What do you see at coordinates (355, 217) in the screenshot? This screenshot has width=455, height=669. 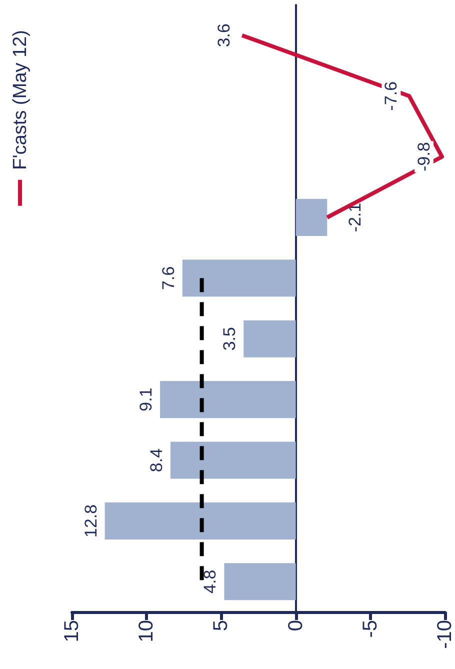 I see `data-label: -2.1` at bounding box center [355, 217].